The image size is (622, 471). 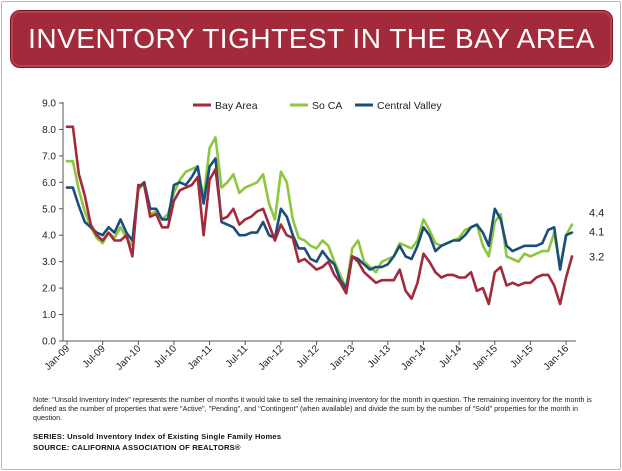 I want to click on x-tick-label: Jul-14, so click(x=450, y=356).